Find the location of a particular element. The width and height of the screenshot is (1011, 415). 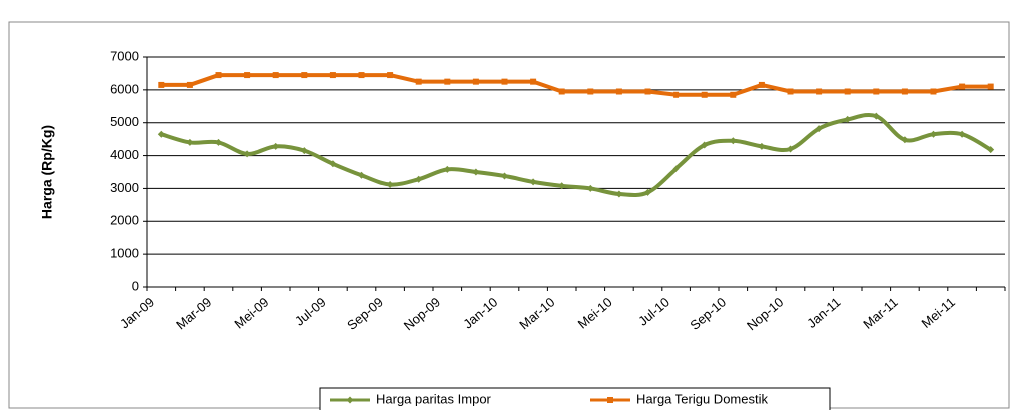

y-tick-label: 7000 is located at coordinates (124, 55).